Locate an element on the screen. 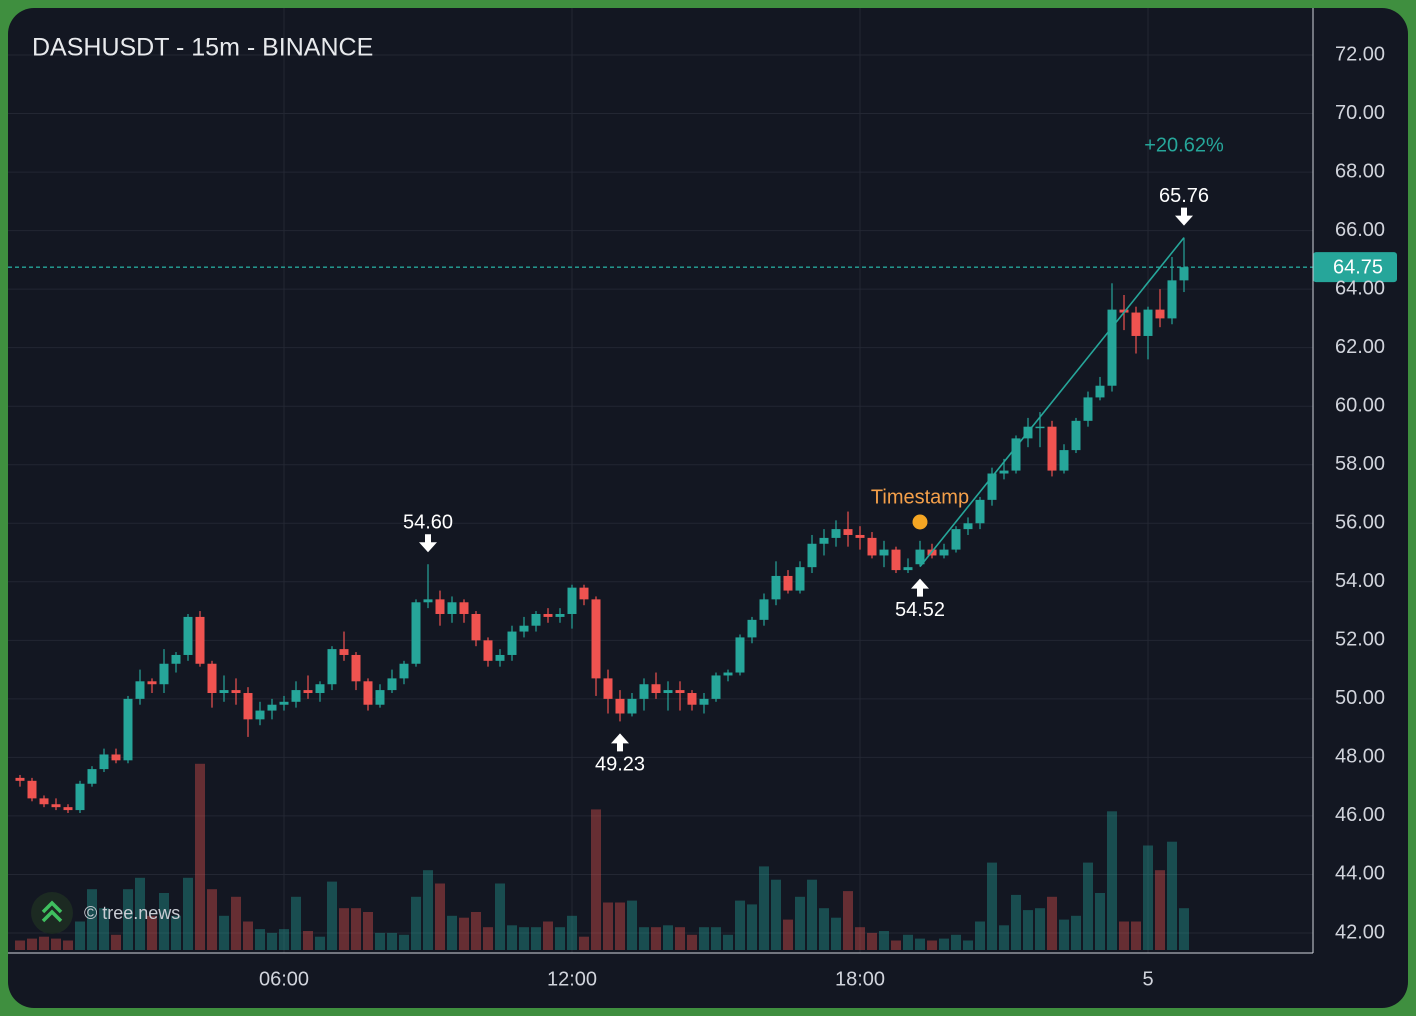 This screenshot has height=1016, width=1416. trend-line is located at coordinates (1052, 402).